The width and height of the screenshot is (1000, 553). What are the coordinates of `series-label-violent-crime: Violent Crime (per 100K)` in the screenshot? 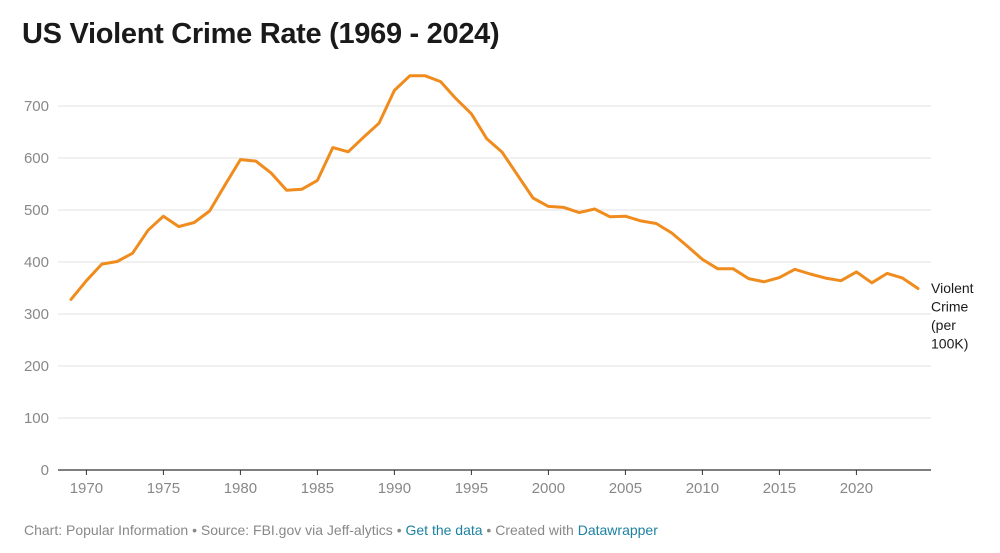 It's located at (952, 316).